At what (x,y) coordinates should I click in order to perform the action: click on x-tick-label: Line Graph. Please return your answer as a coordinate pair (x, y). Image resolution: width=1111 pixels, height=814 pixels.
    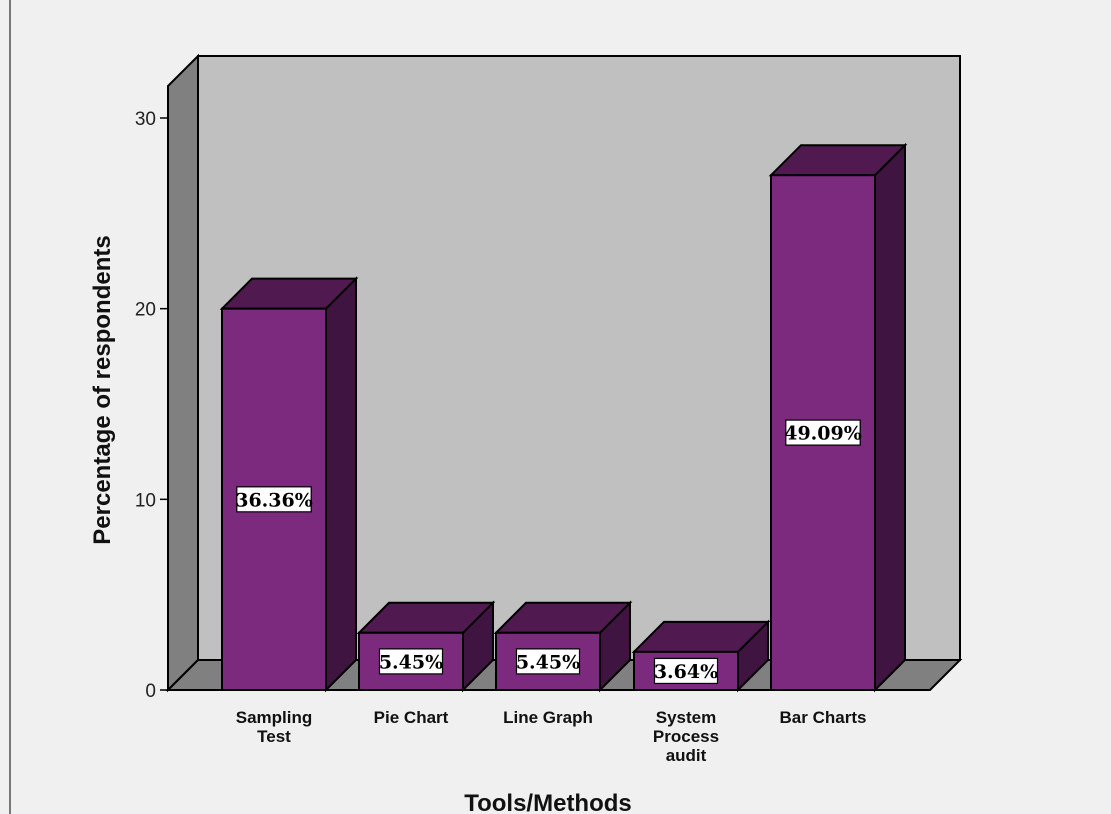
    Looking at the image, I should click on (548, 717).